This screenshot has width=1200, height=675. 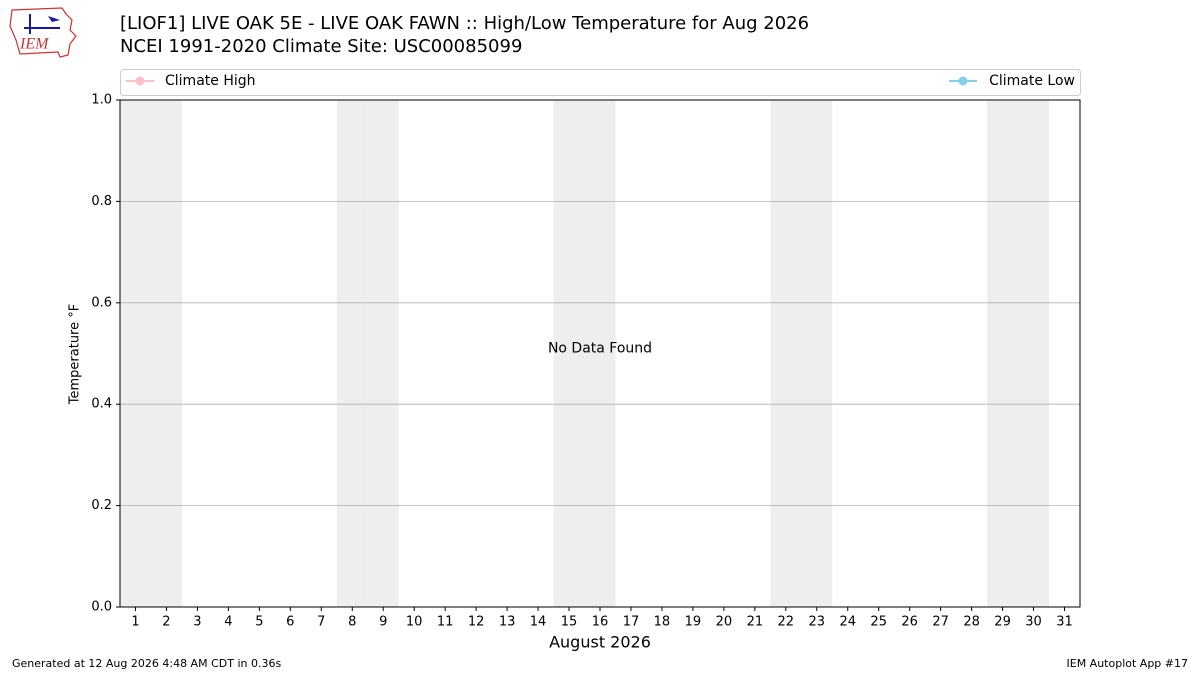 I want to click on x-tick-label: 30, so click(x=1033, y=622).